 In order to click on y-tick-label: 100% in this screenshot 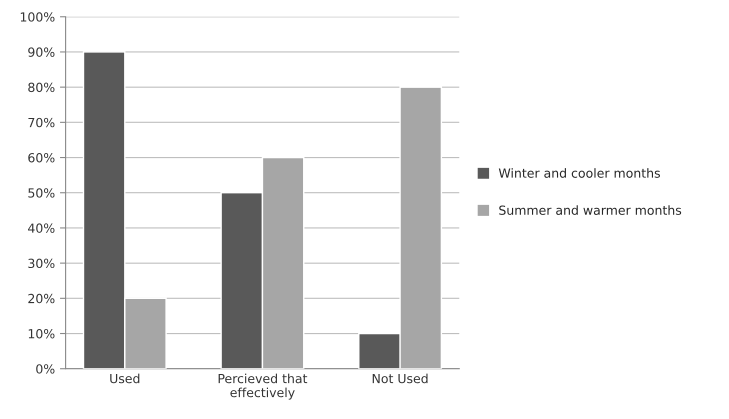, I will do `click(37, 17)`.